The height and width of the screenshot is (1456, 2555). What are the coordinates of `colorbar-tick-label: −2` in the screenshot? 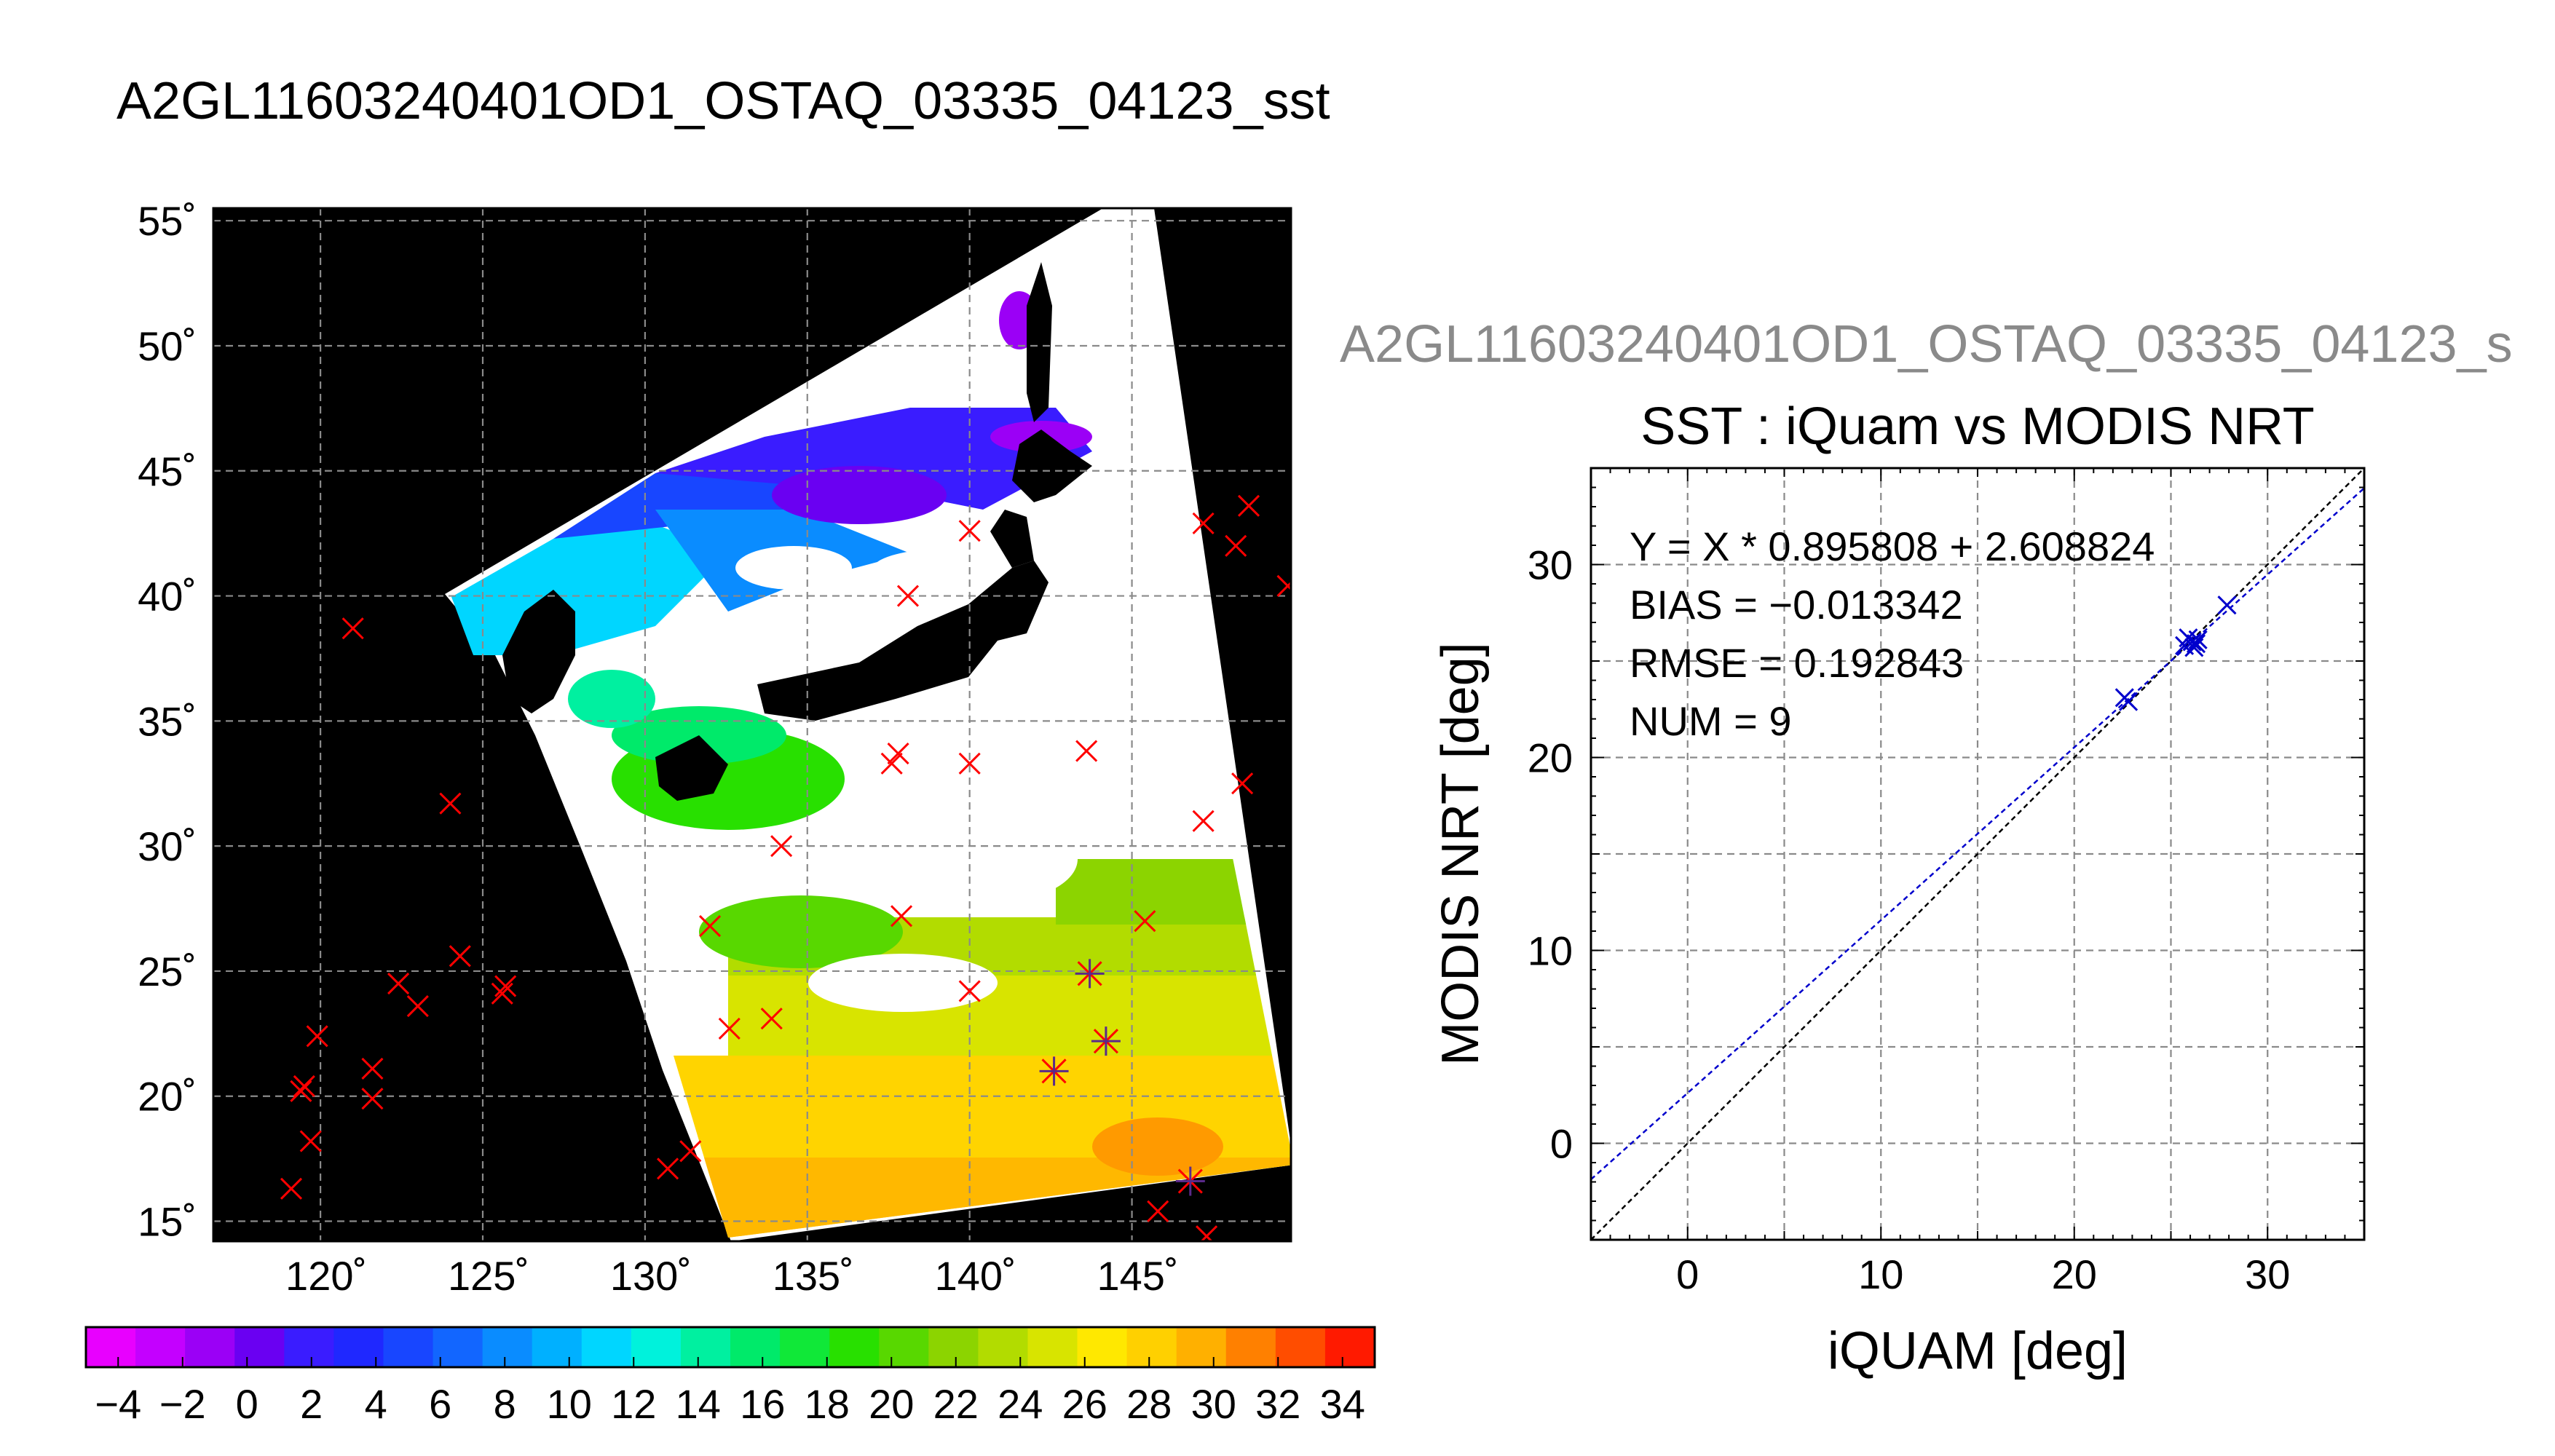 It's located at (182, 1404).